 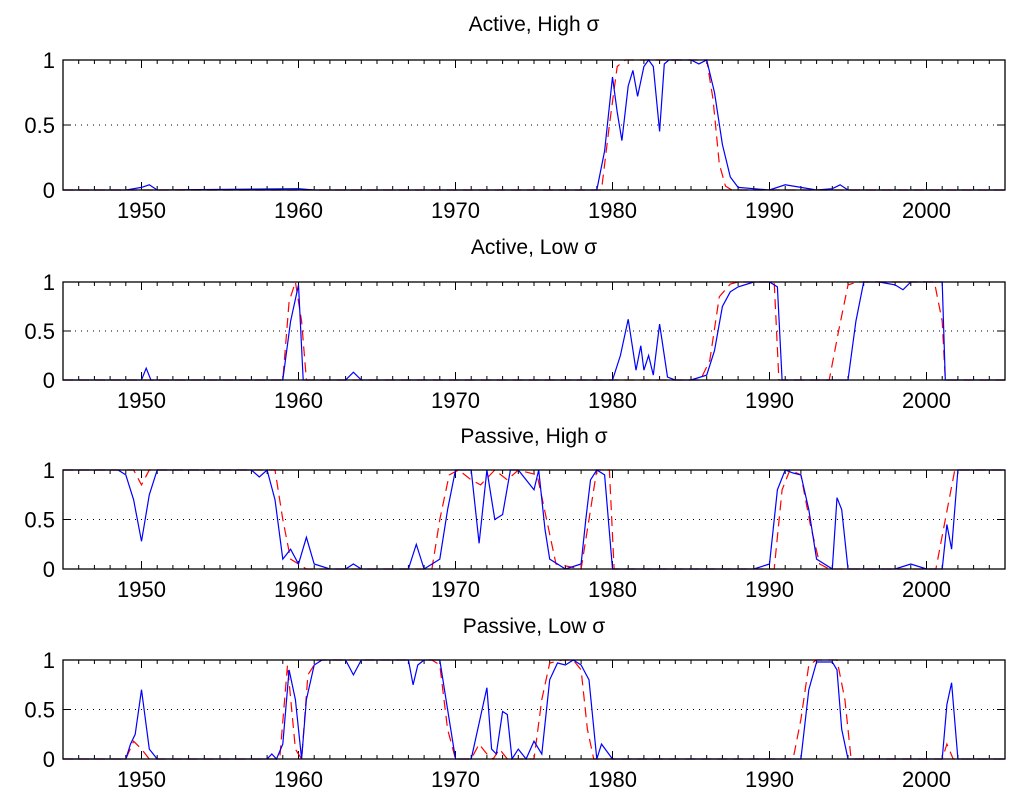 I want to click on panel-title: Passive, High σ, so click(x=533, y=436).